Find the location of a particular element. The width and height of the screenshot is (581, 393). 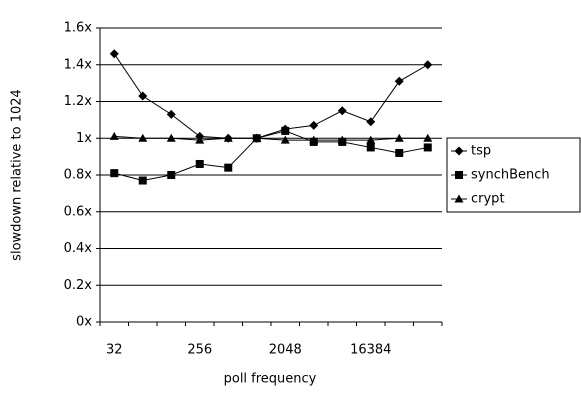

x-axis-label: poll frequency is located at coordinates (270, 379).